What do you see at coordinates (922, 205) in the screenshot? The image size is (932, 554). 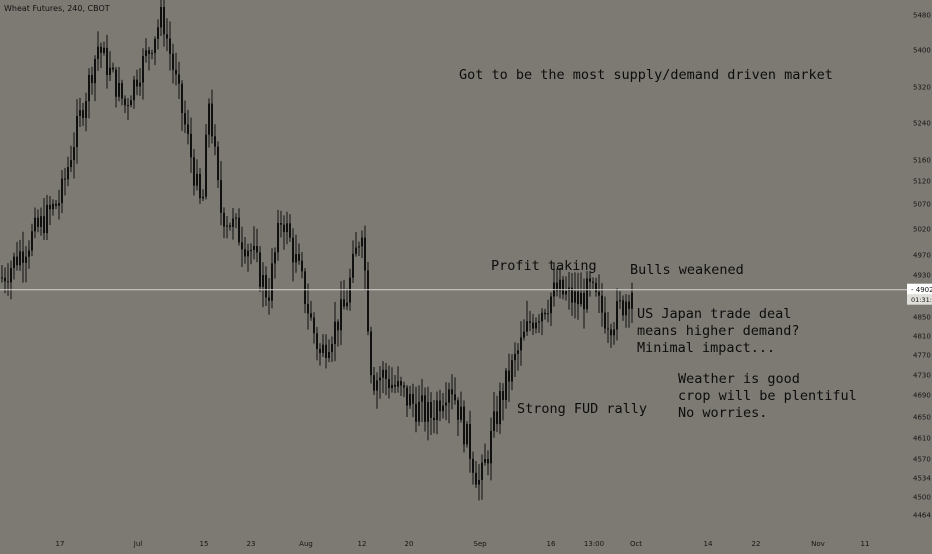 I see `y-tick-label: 5070` at bounding box center [922, 205].